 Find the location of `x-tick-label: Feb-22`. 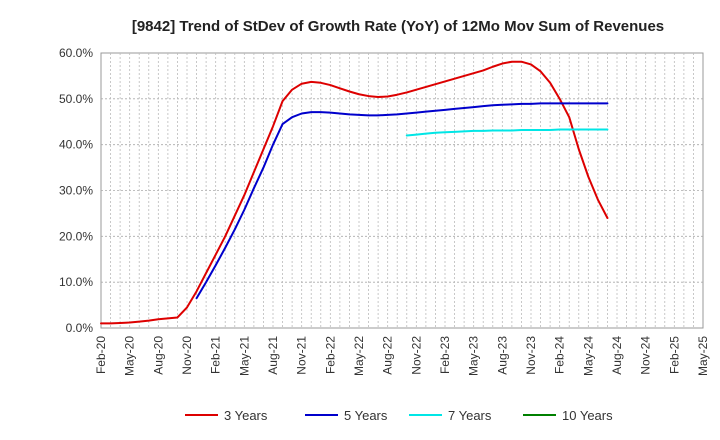

x-tick-label: Feb-22 is located at coordinates (330, 355).